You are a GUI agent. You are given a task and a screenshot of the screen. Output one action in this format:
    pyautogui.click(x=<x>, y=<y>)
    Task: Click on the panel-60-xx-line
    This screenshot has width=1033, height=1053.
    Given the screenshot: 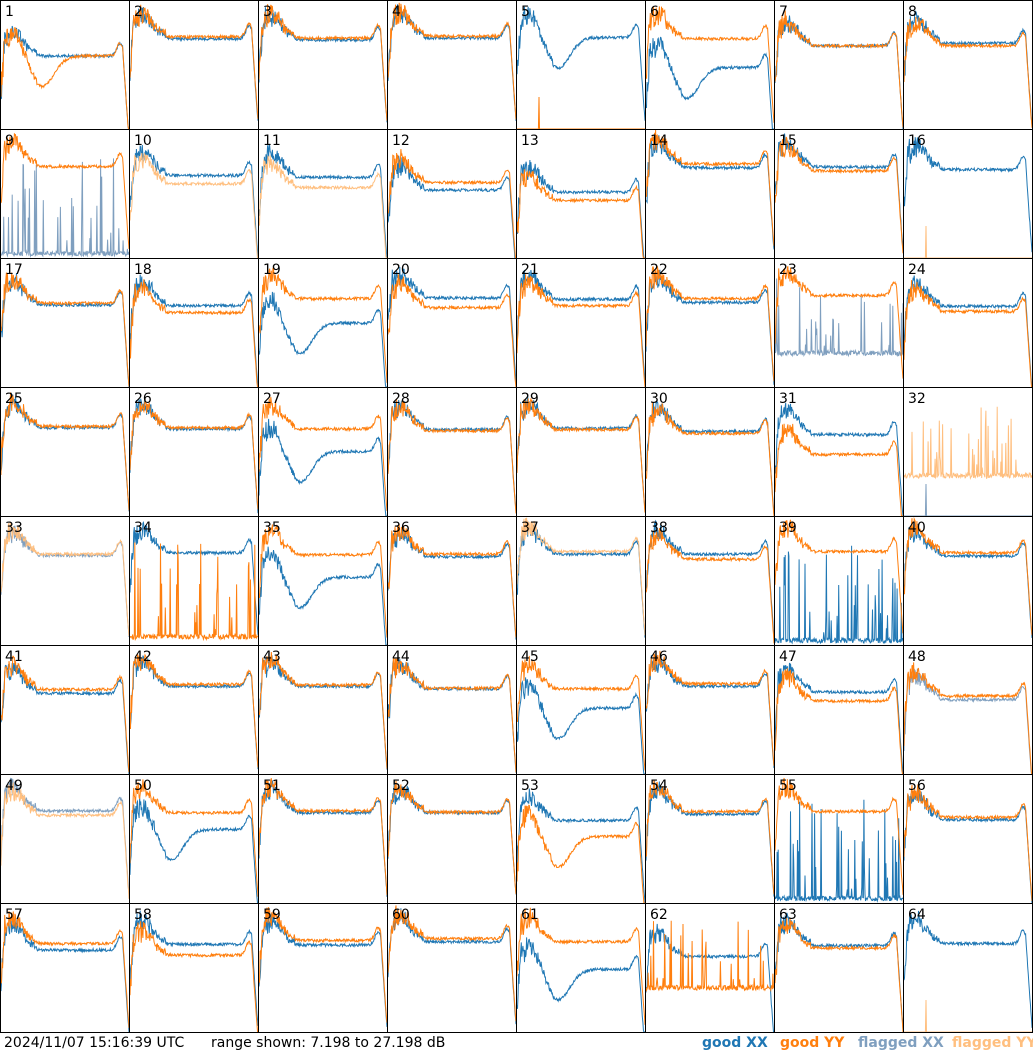 What is the action you would take?
    pyautogui.click(x=452, y=966)
    